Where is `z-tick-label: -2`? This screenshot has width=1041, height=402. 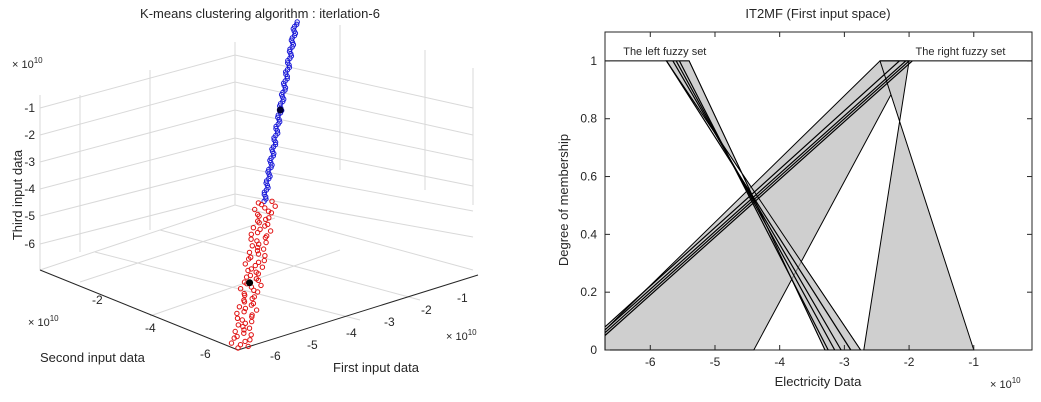
z-tick-label: -2 is located at coordinates (29, 135).